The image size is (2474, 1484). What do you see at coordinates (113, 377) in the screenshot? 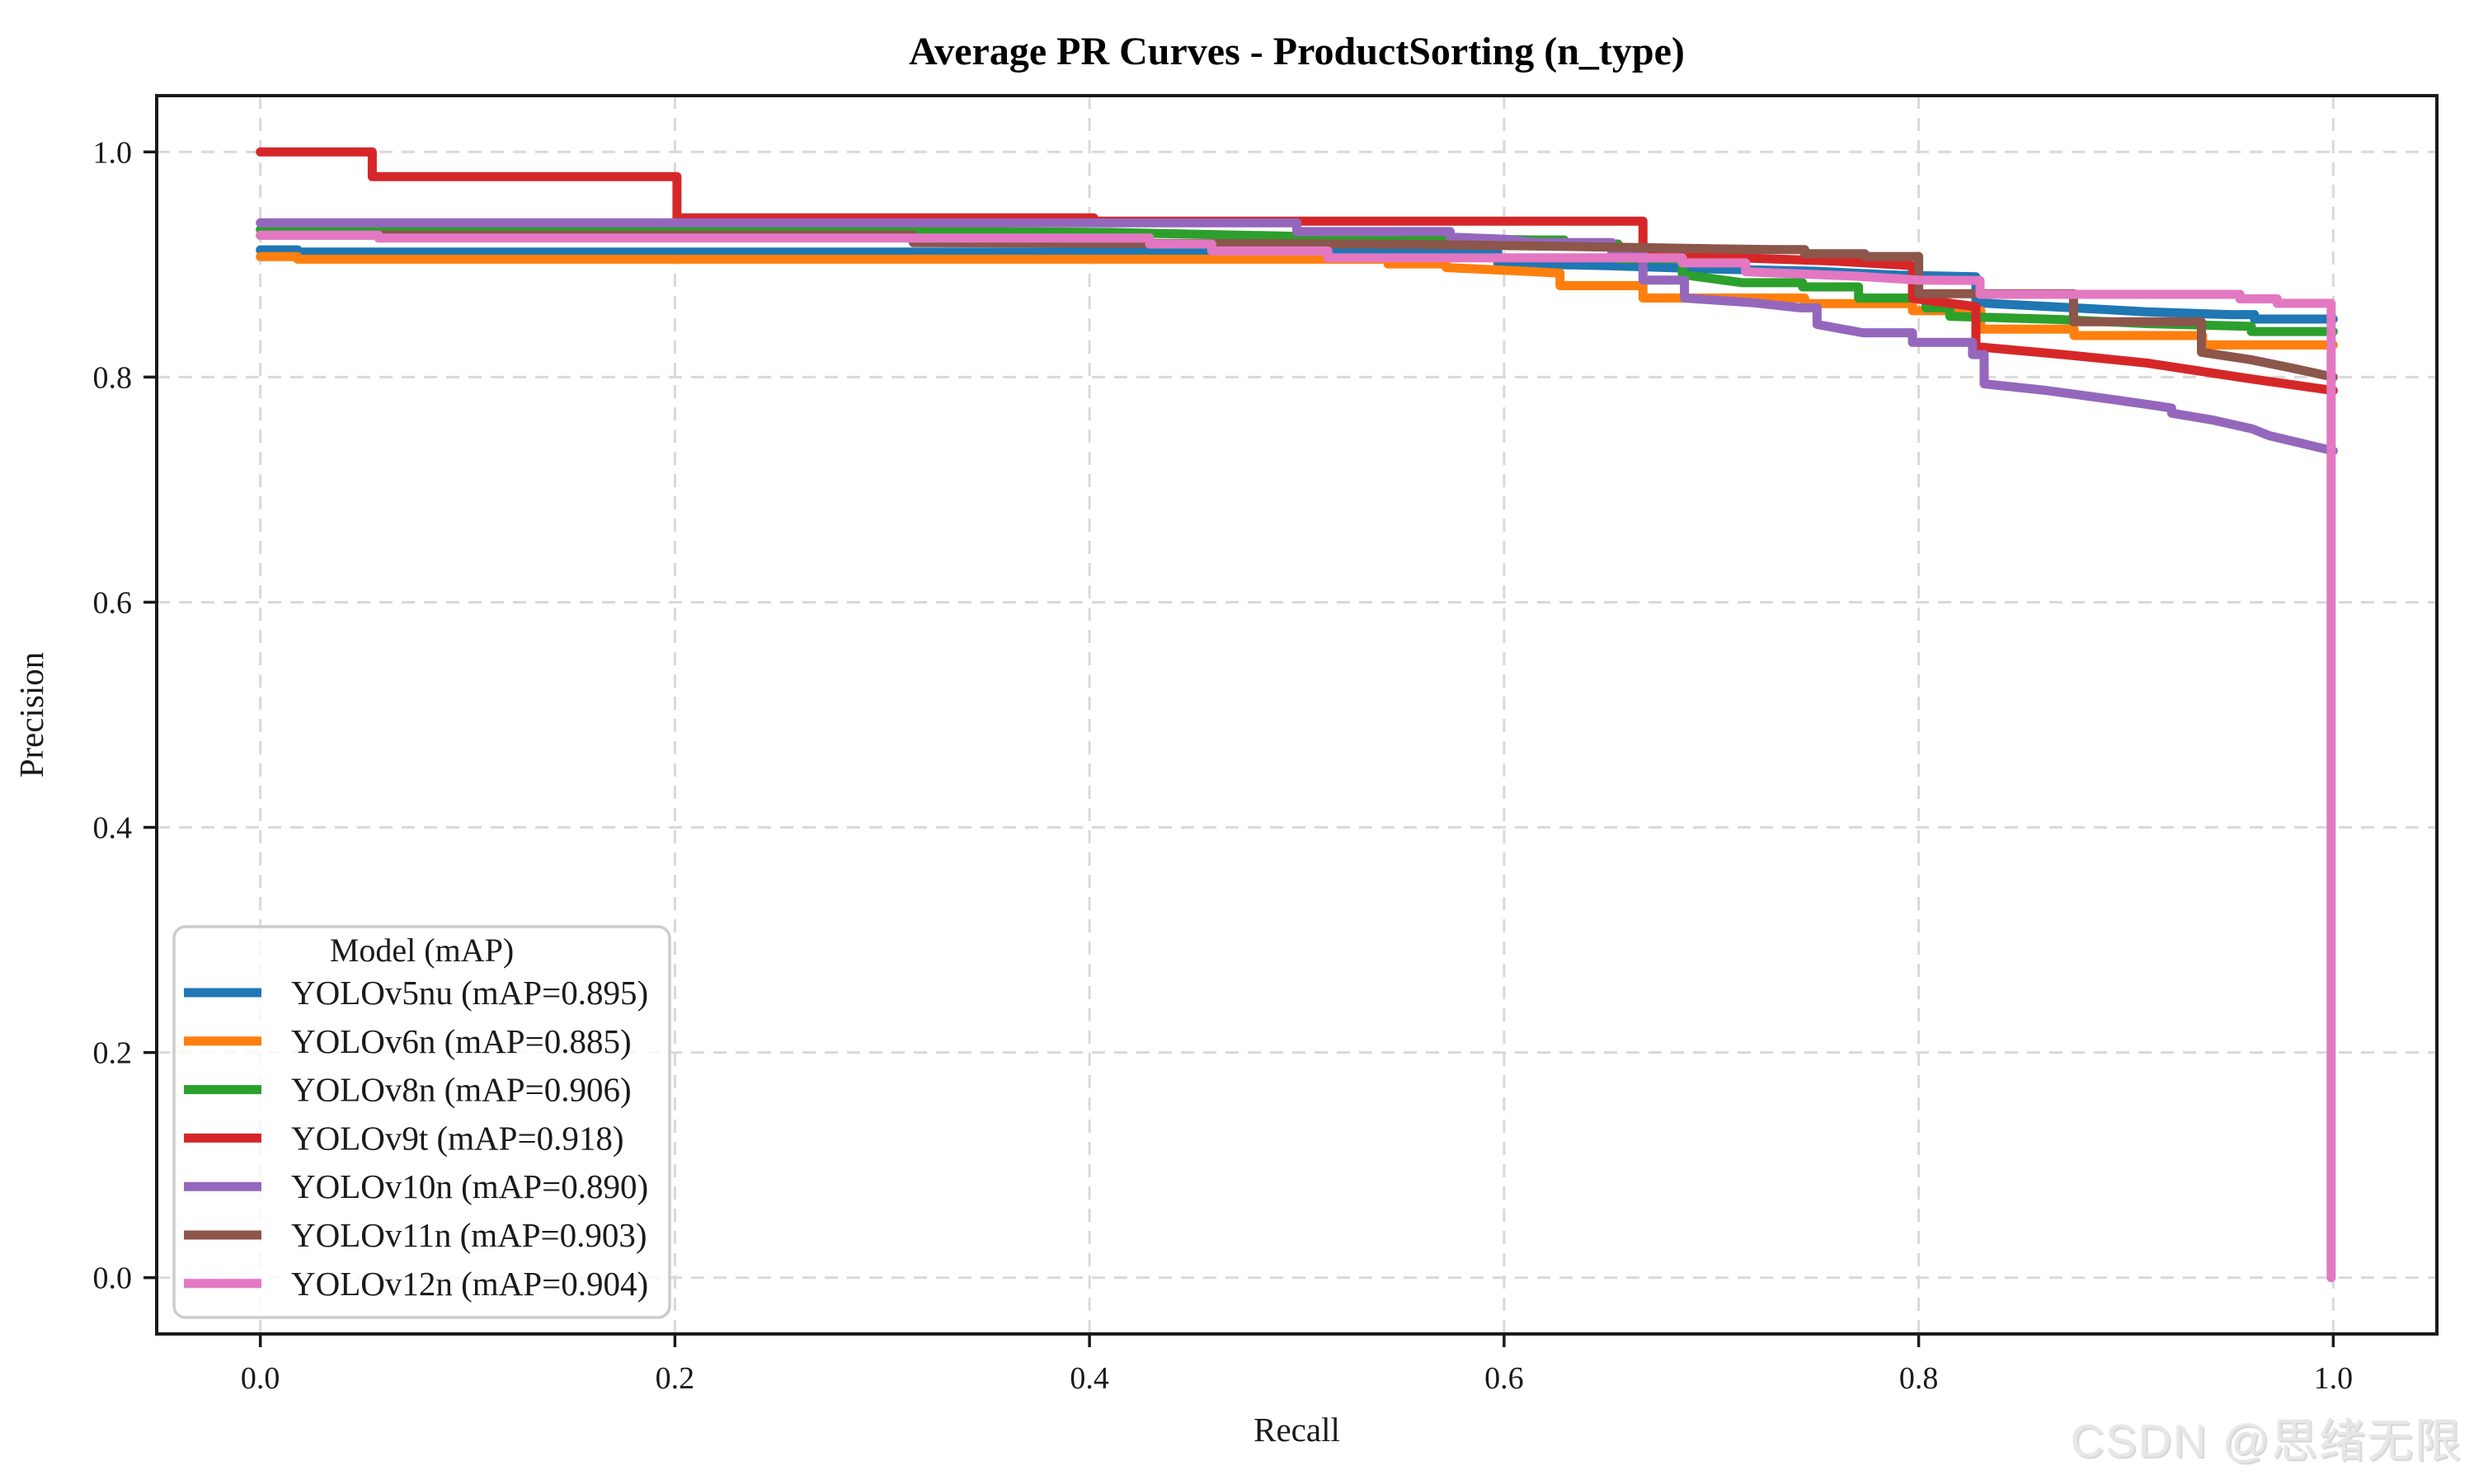
I see `y-tick-label: 0.8` at bounding box center [113, 377].